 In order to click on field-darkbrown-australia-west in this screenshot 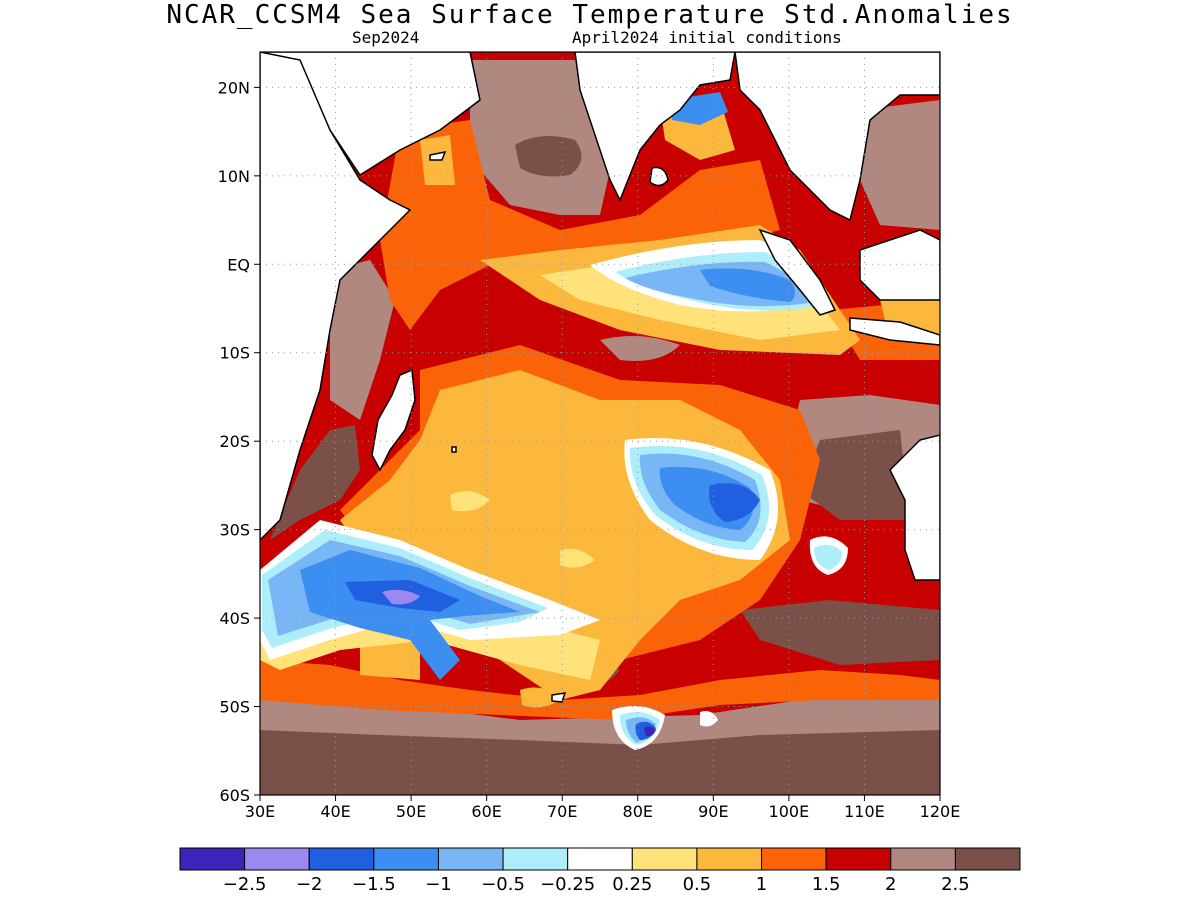, I will do `click(855, 475)`.